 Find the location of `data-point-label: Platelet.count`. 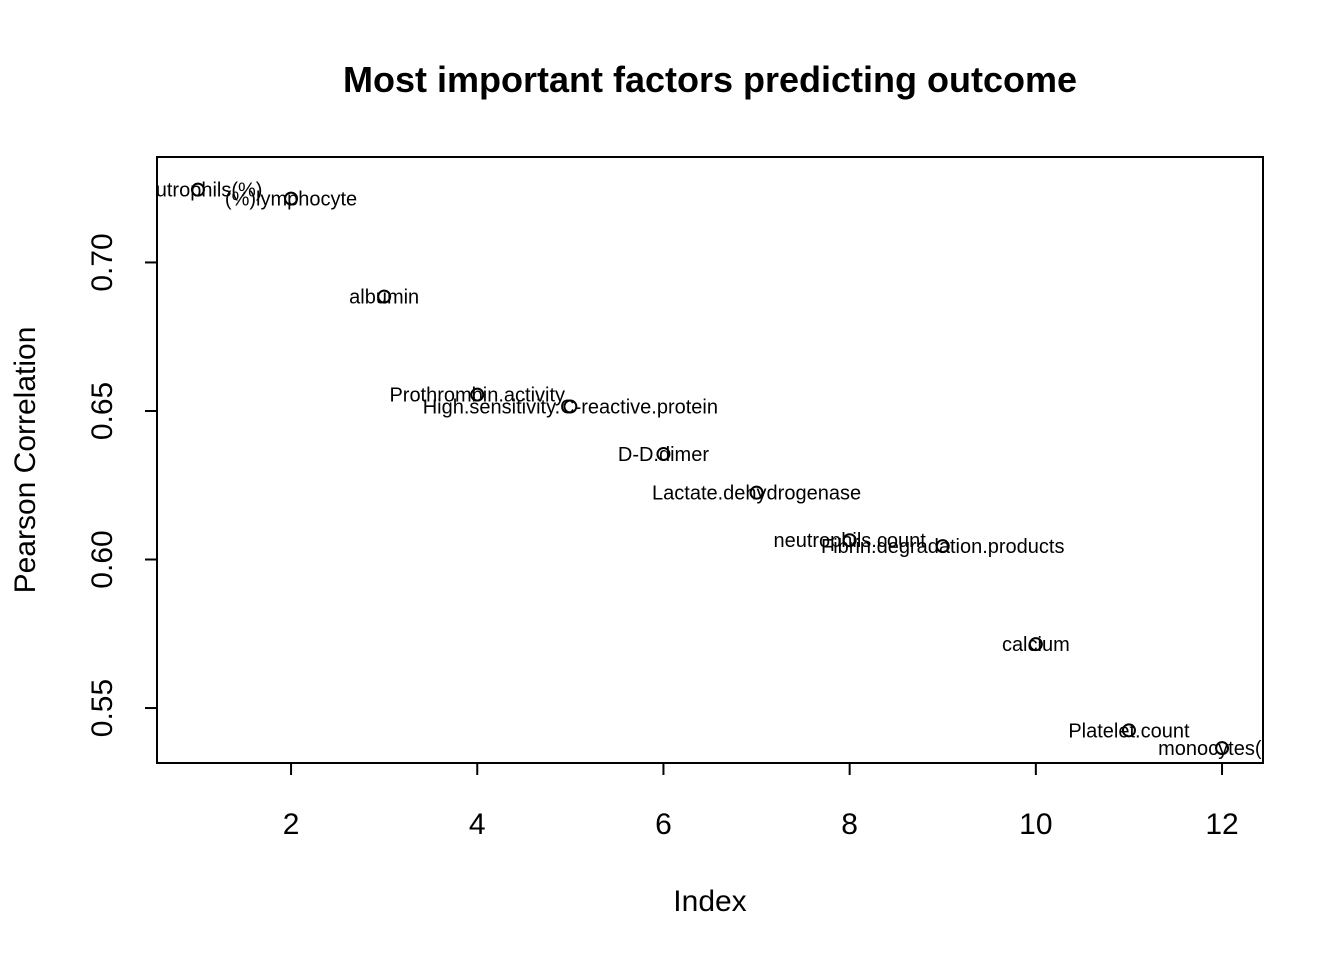

data-point-label: Platelet.count is located at coordinates (1129, 731).